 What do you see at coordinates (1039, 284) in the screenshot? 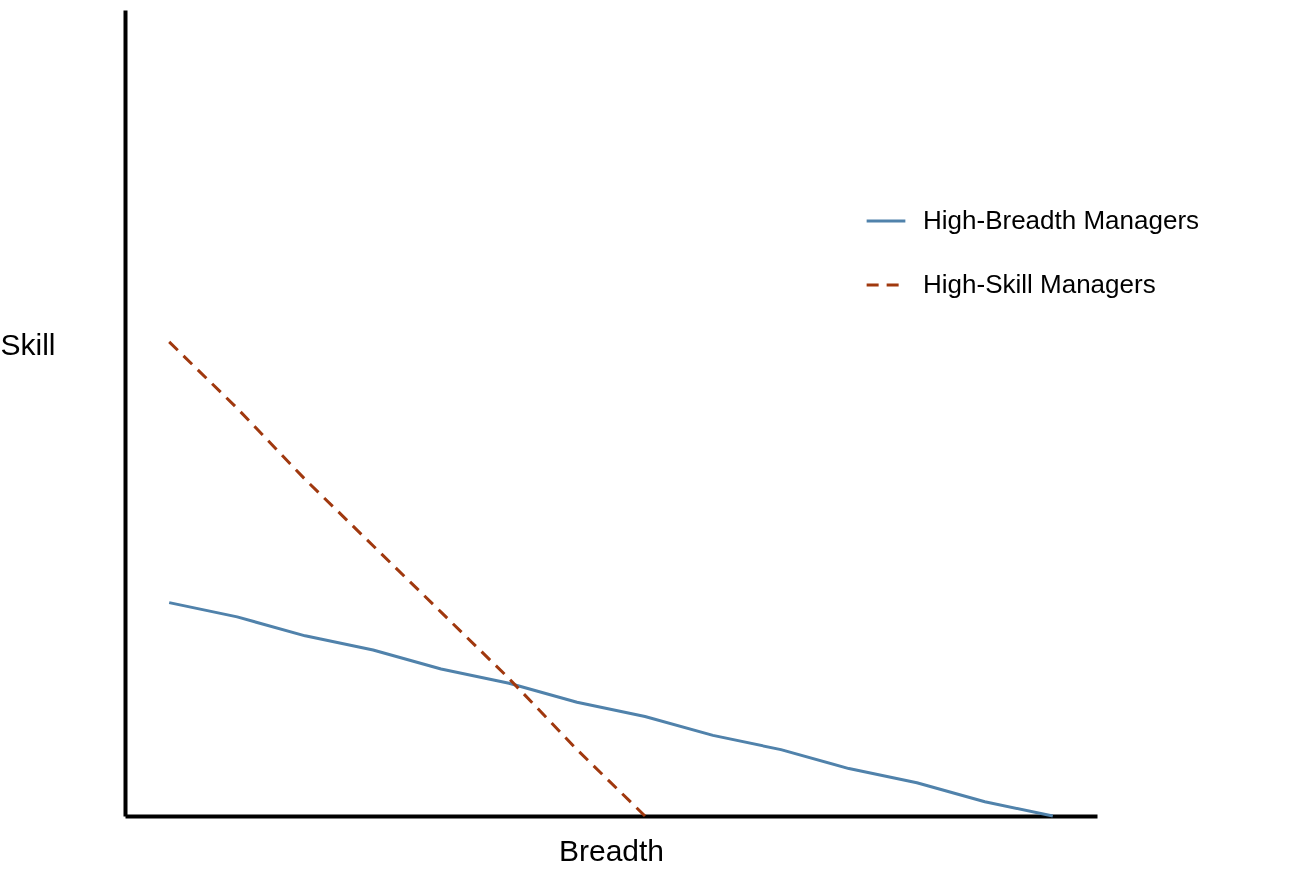
I see `legend-label: High-Skill Managers` at bounding box center [1039, 284].